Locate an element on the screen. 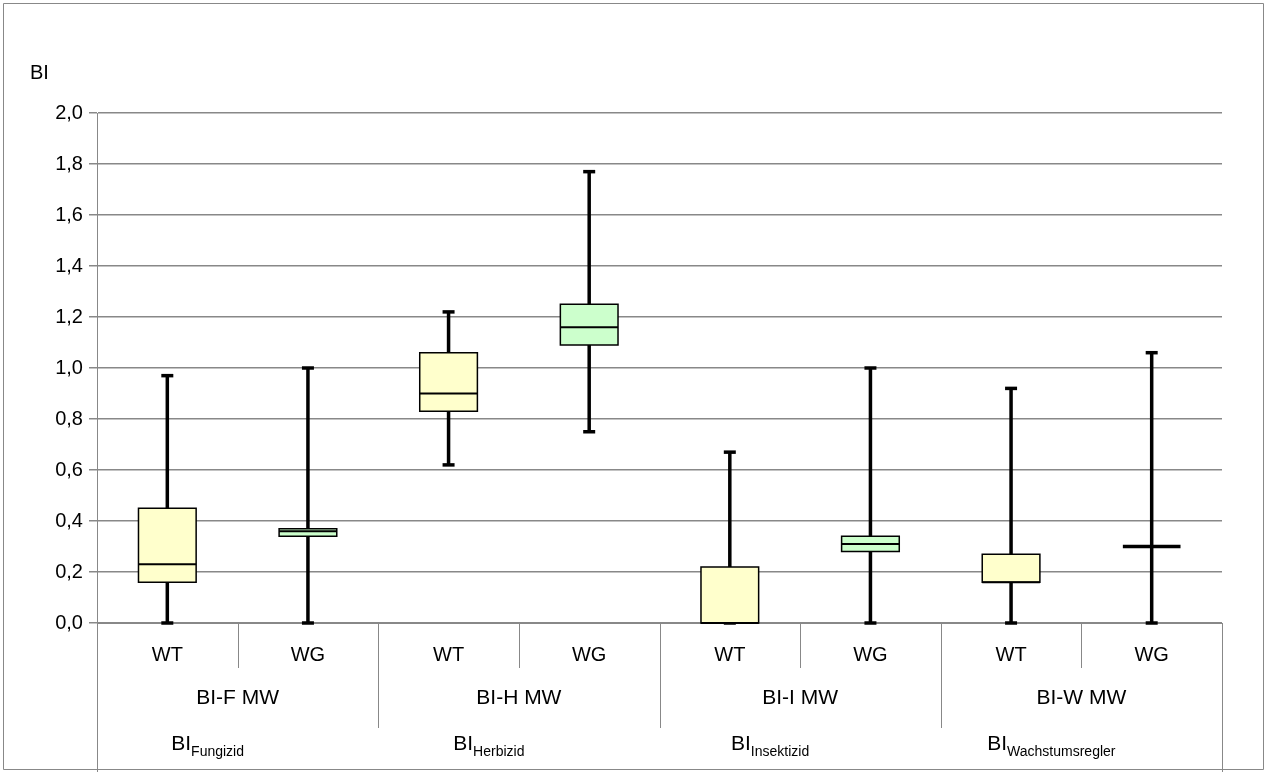 This screenshot has height=772, width=1268. y-tick-label: 1,6 is located at coordinates (69, 213).